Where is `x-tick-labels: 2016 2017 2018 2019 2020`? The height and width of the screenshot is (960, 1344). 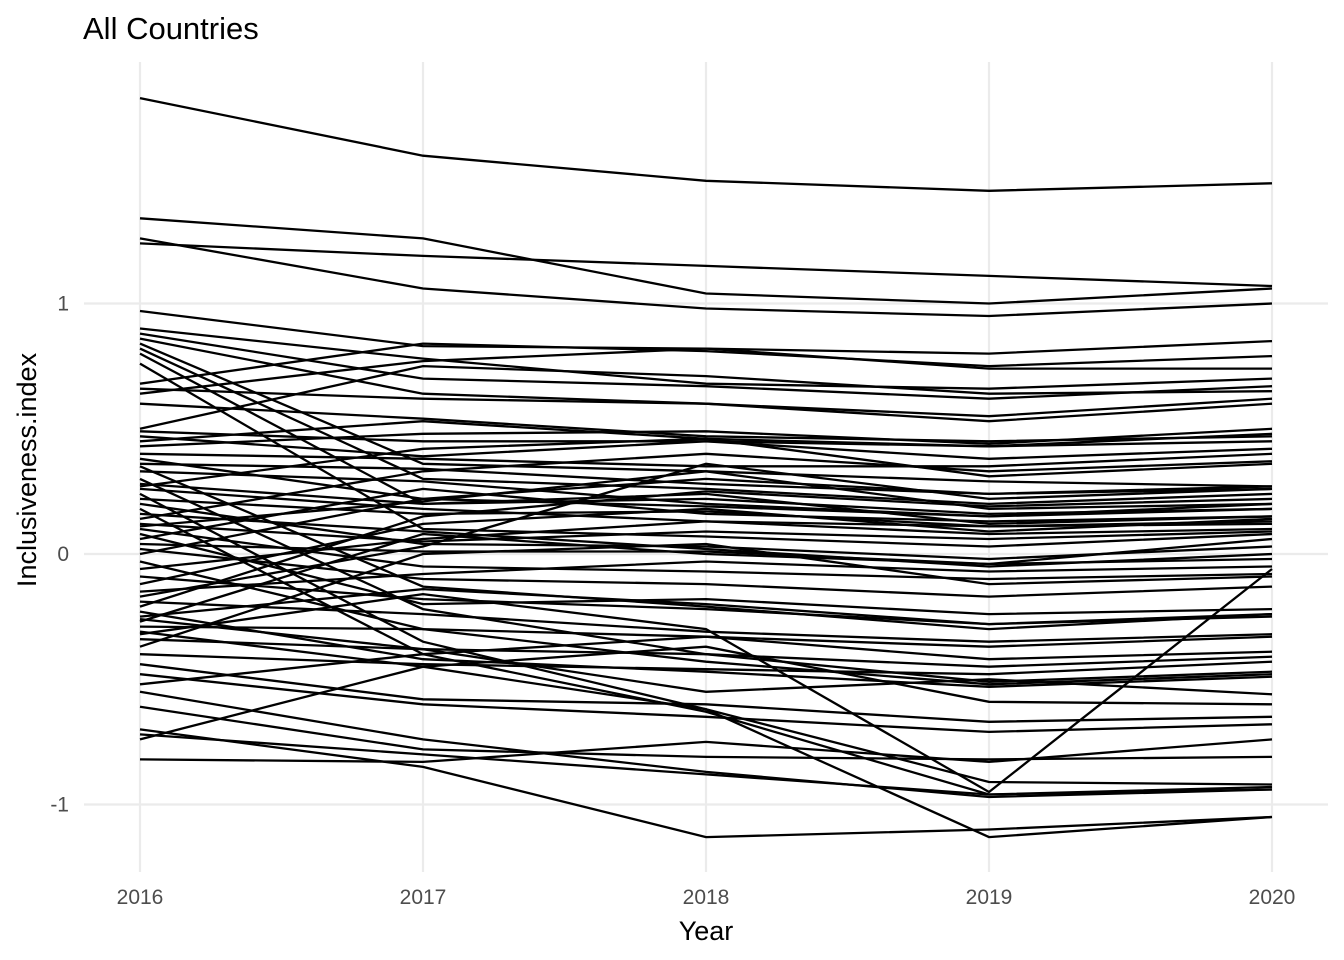 x-tick-labels: 2016 2017 2018 2019 2020 is located at coordinates (706, 897).